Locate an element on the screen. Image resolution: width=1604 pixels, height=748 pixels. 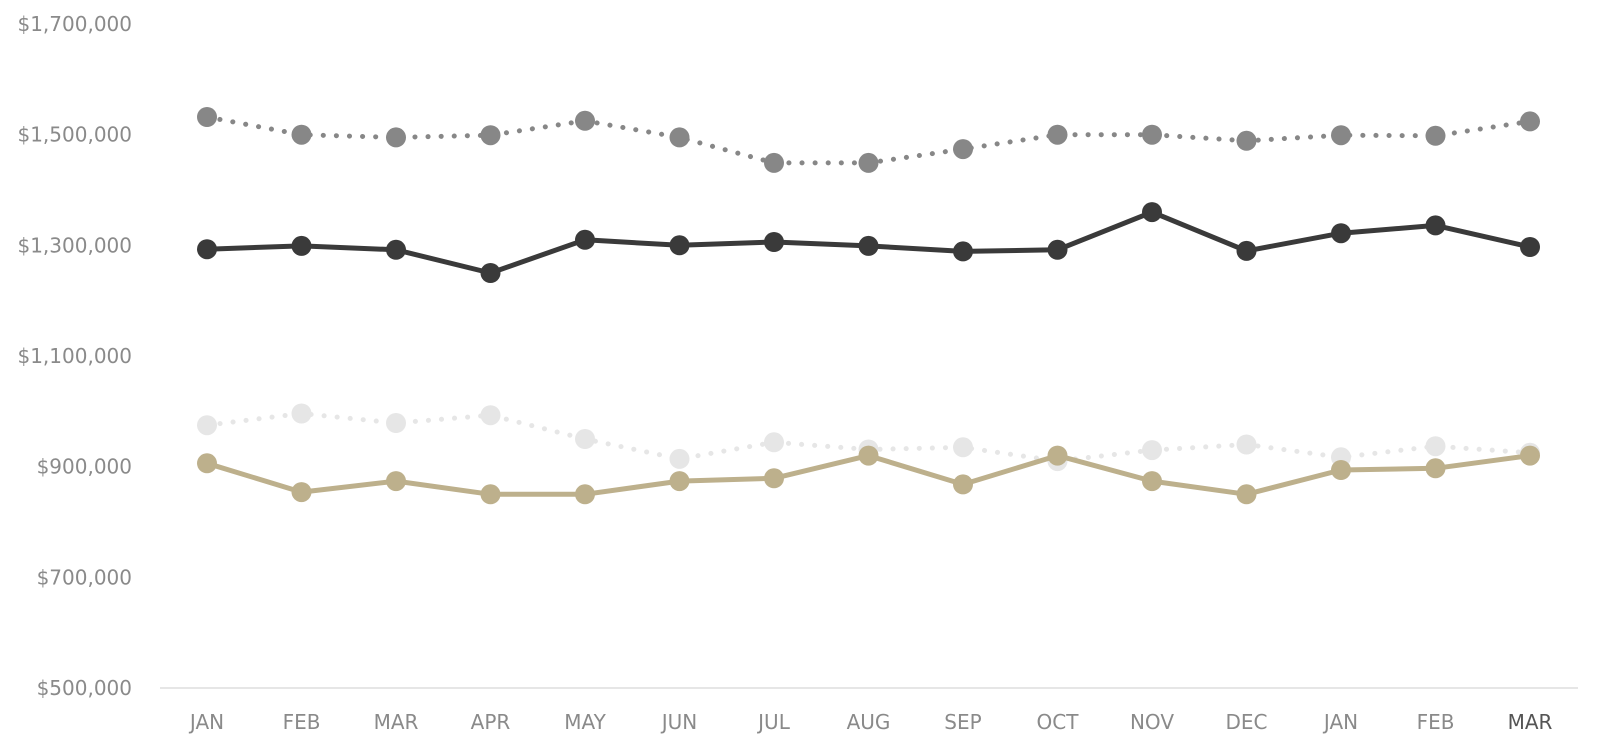
x-tick-label: OCT is located at coordinates (1058, 722).